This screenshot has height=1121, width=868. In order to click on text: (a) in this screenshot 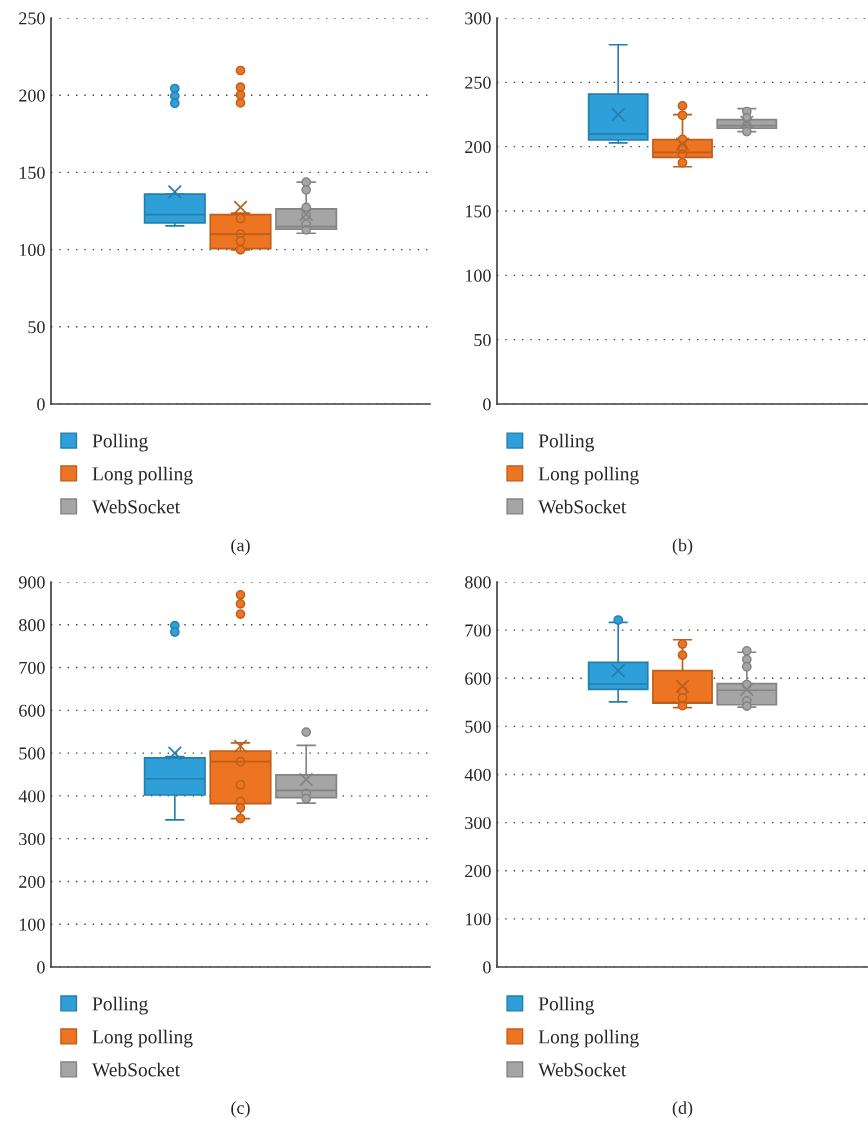, I will do `click(240, 547)`.